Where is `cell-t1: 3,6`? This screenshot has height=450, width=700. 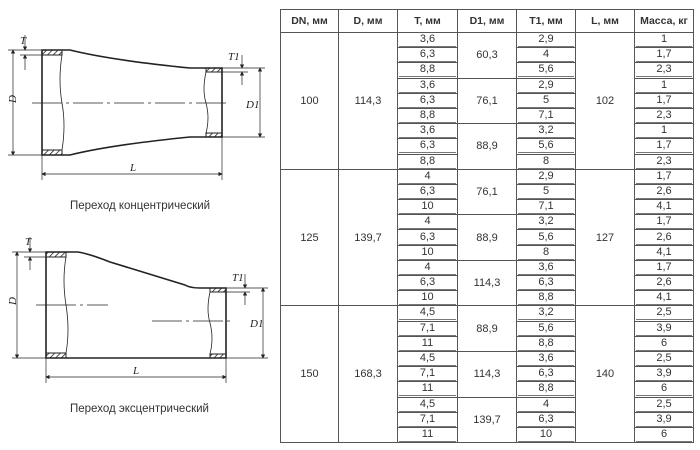 cell-t1: 3,6 is located at coordinates (546, 359).